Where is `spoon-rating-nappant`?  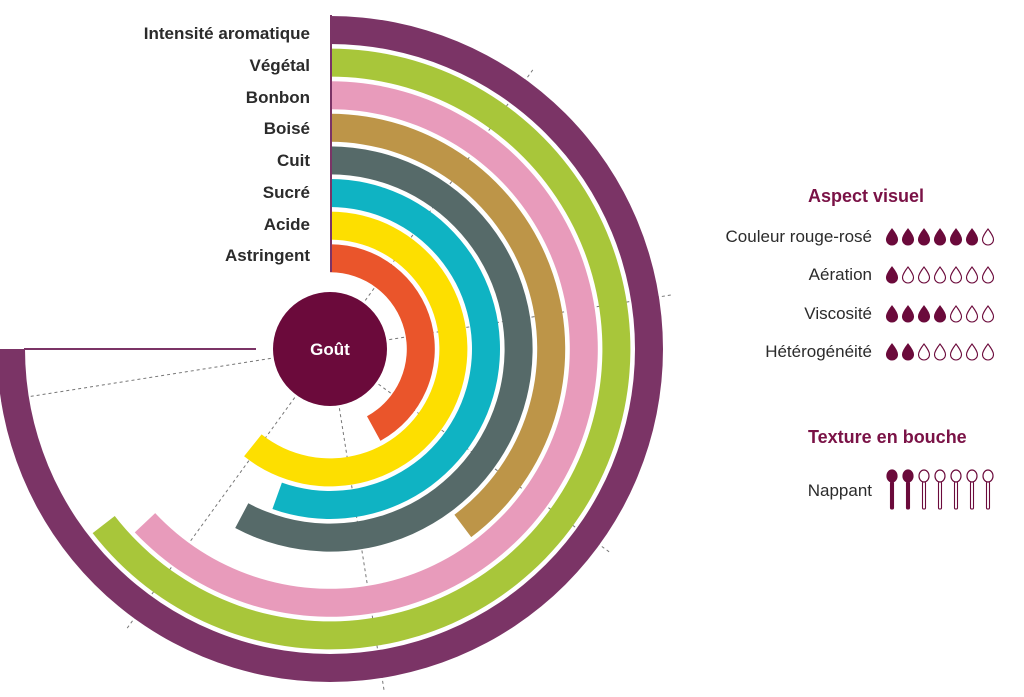 spoon-rating-nappant is located at coordinates (940, 490).